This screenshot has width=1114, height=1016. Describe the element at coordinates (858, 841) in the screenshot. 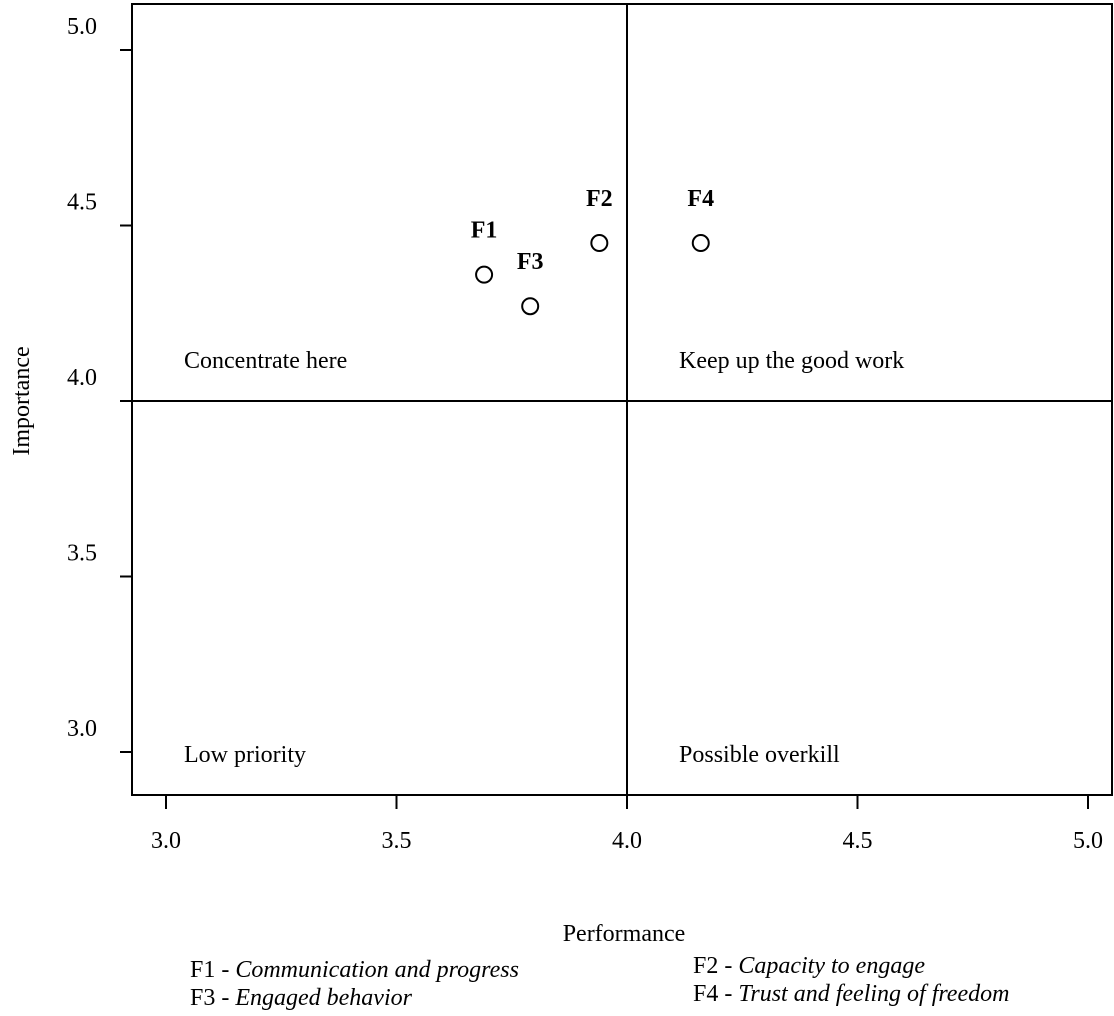

I see `x-tick-label: 4.5` at that location.